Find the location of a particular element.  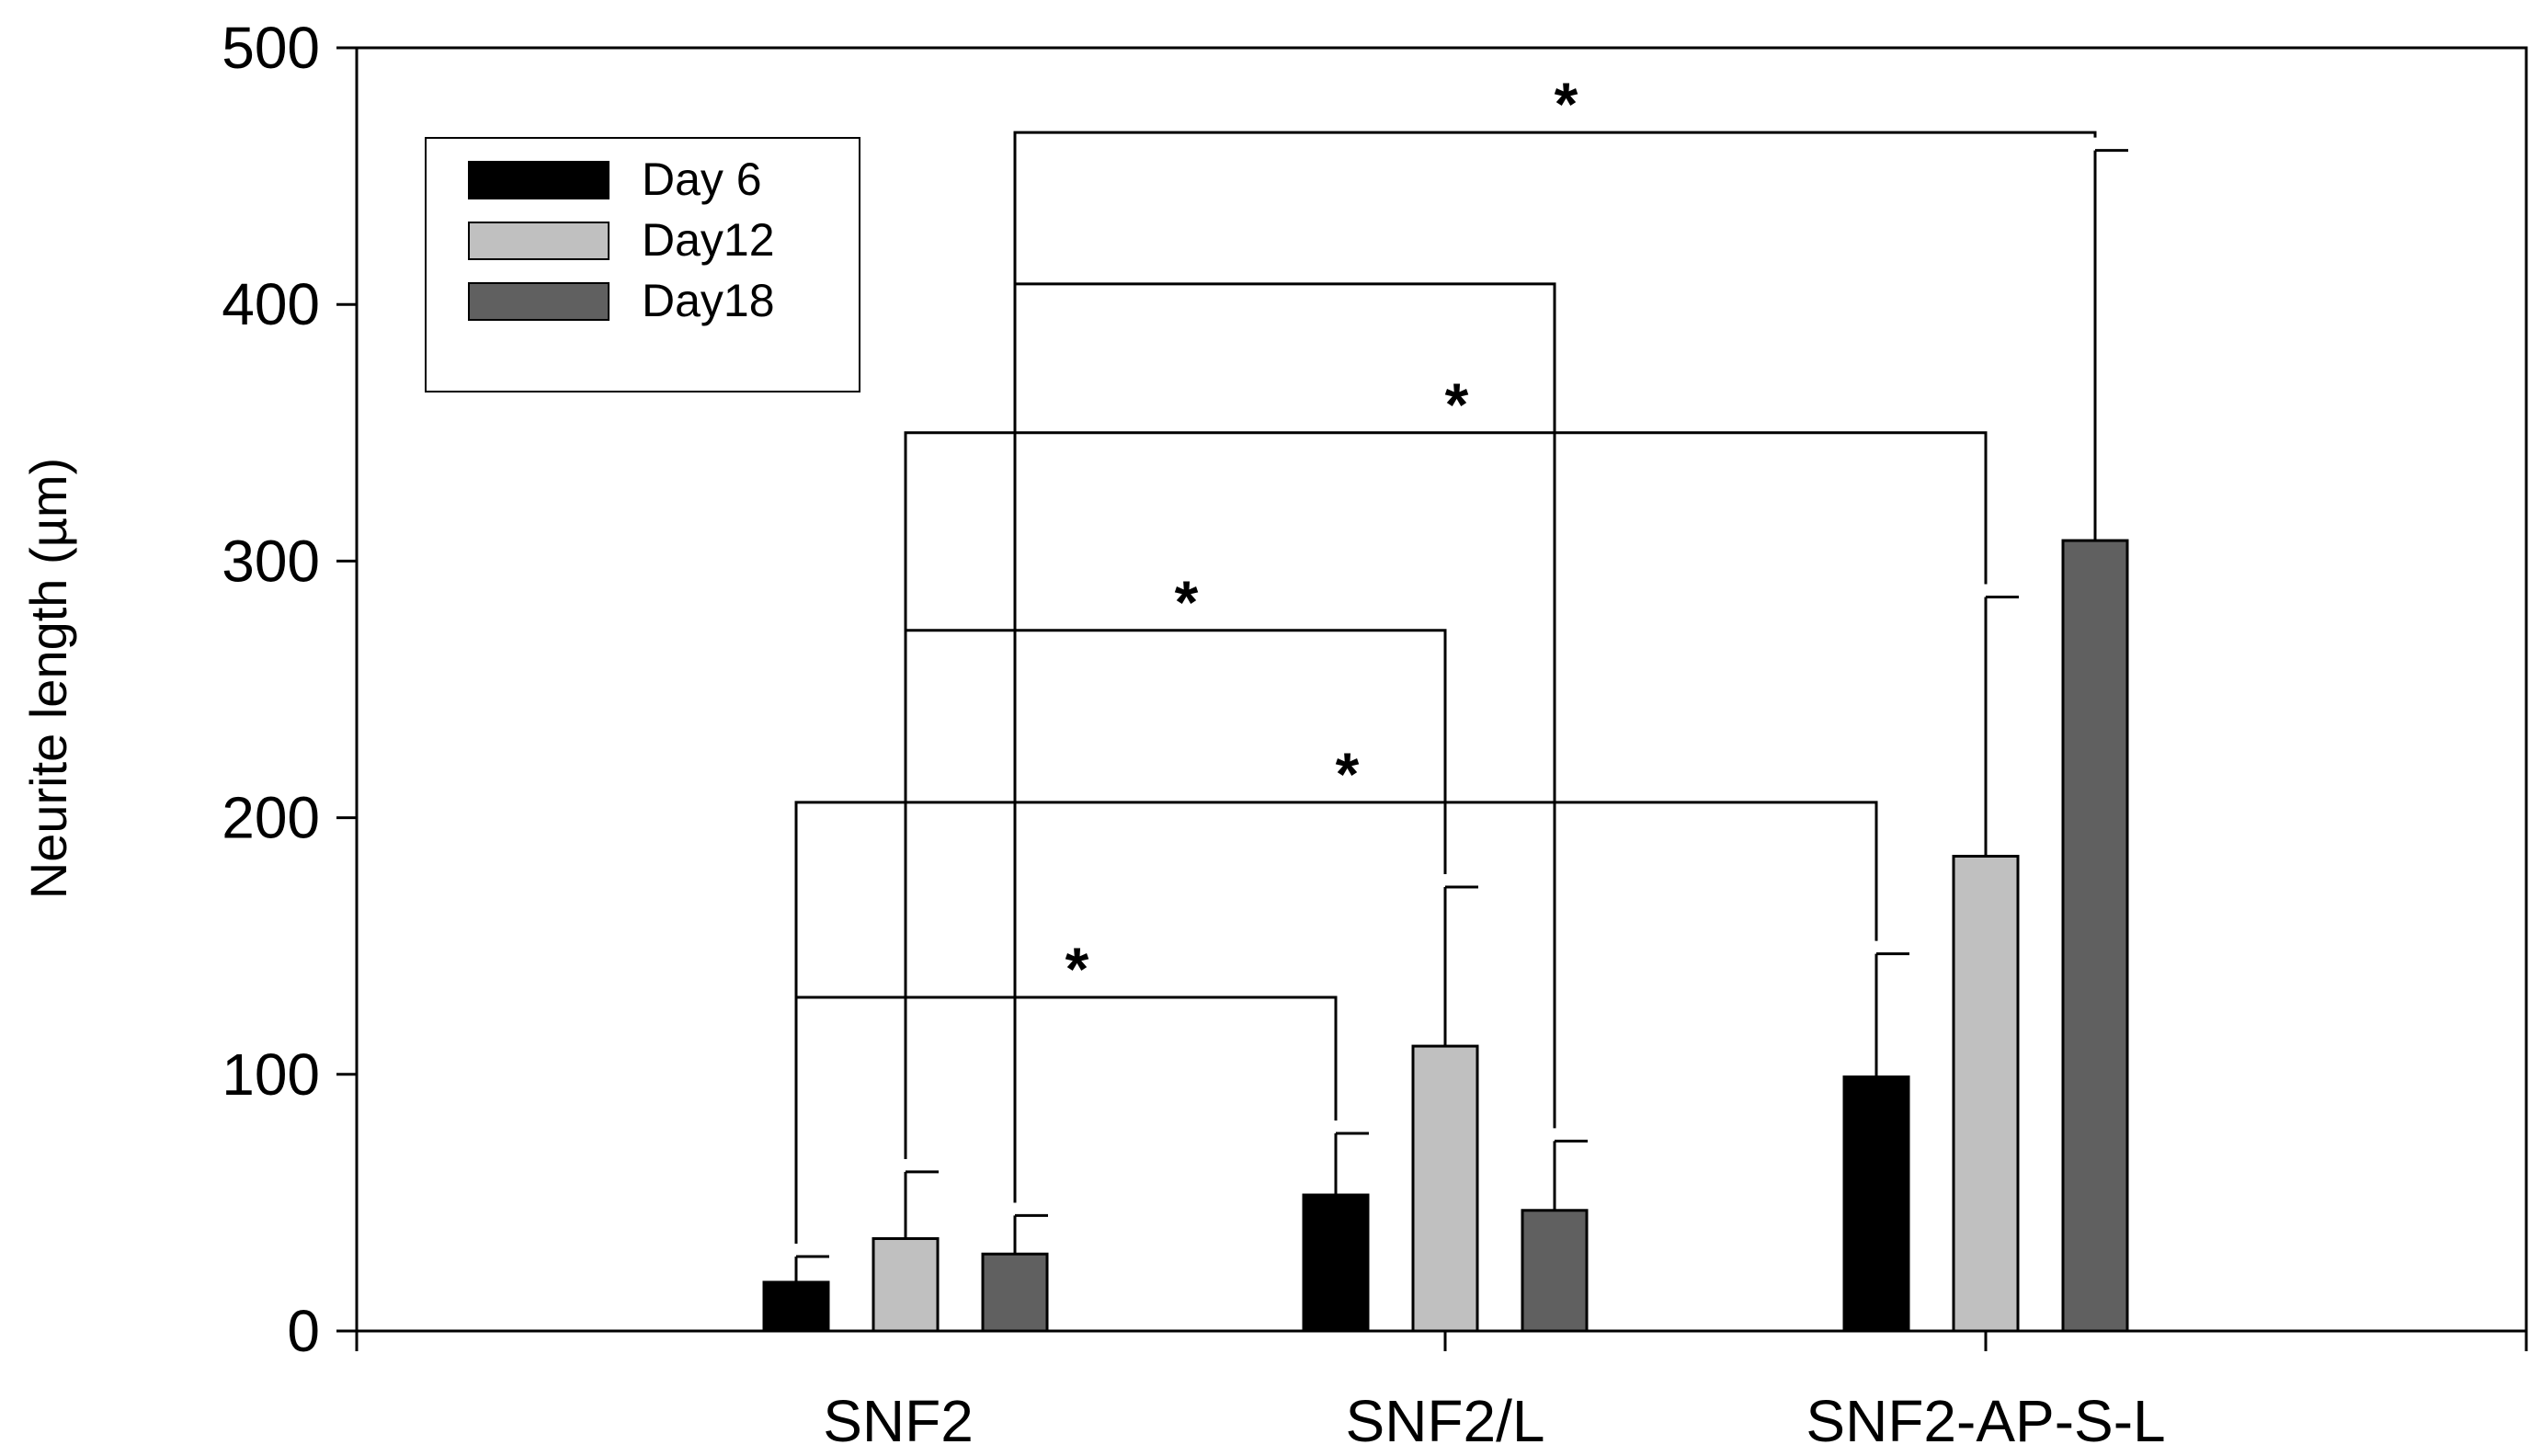

legend-label: Day18 is located at coordinates (708, 300).